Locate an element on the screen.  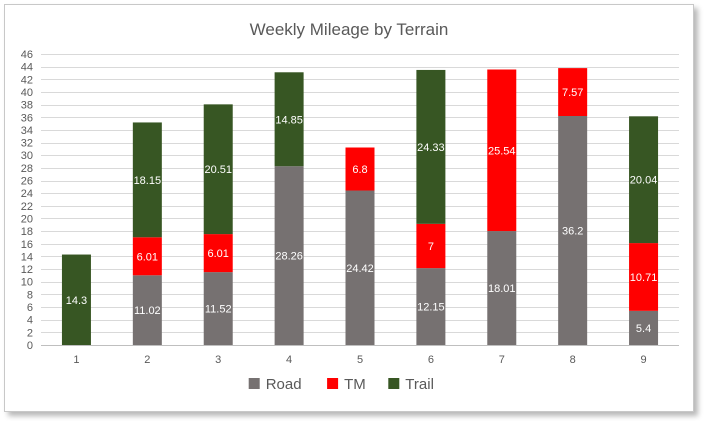
y-tick-label: 24 is located at coordinates (27, 194).